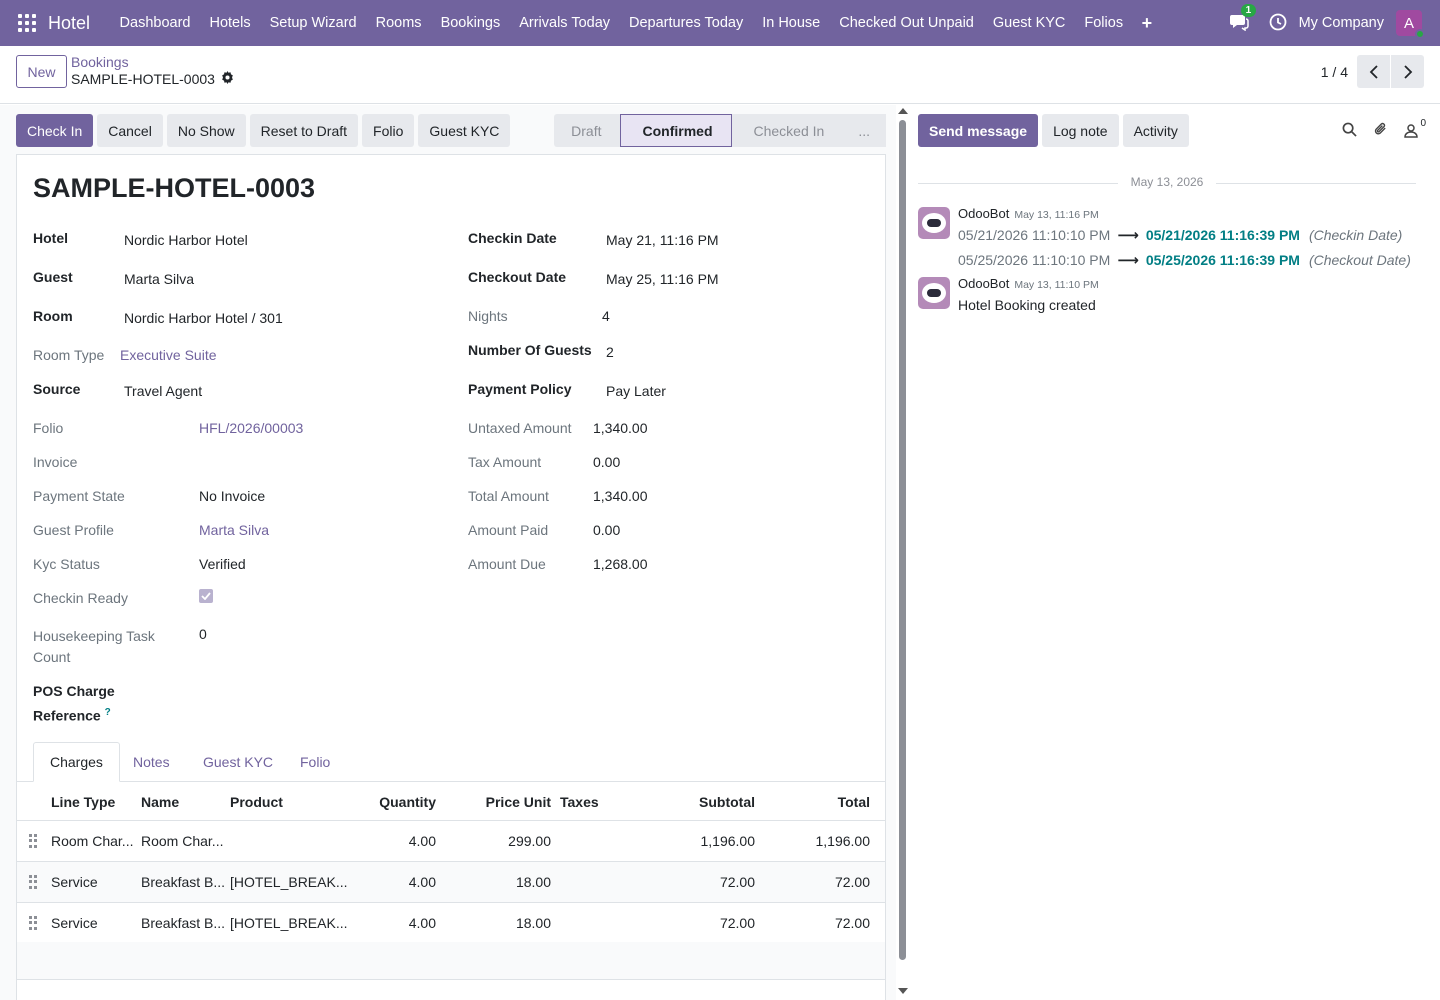 The width and height of the screenshot is (1440, 1000). What do you see at coordinates (186, 240) in the screenshot?
I see `hotel-value: Nordic Harbor Hotel` at bounding box center [186, 240].